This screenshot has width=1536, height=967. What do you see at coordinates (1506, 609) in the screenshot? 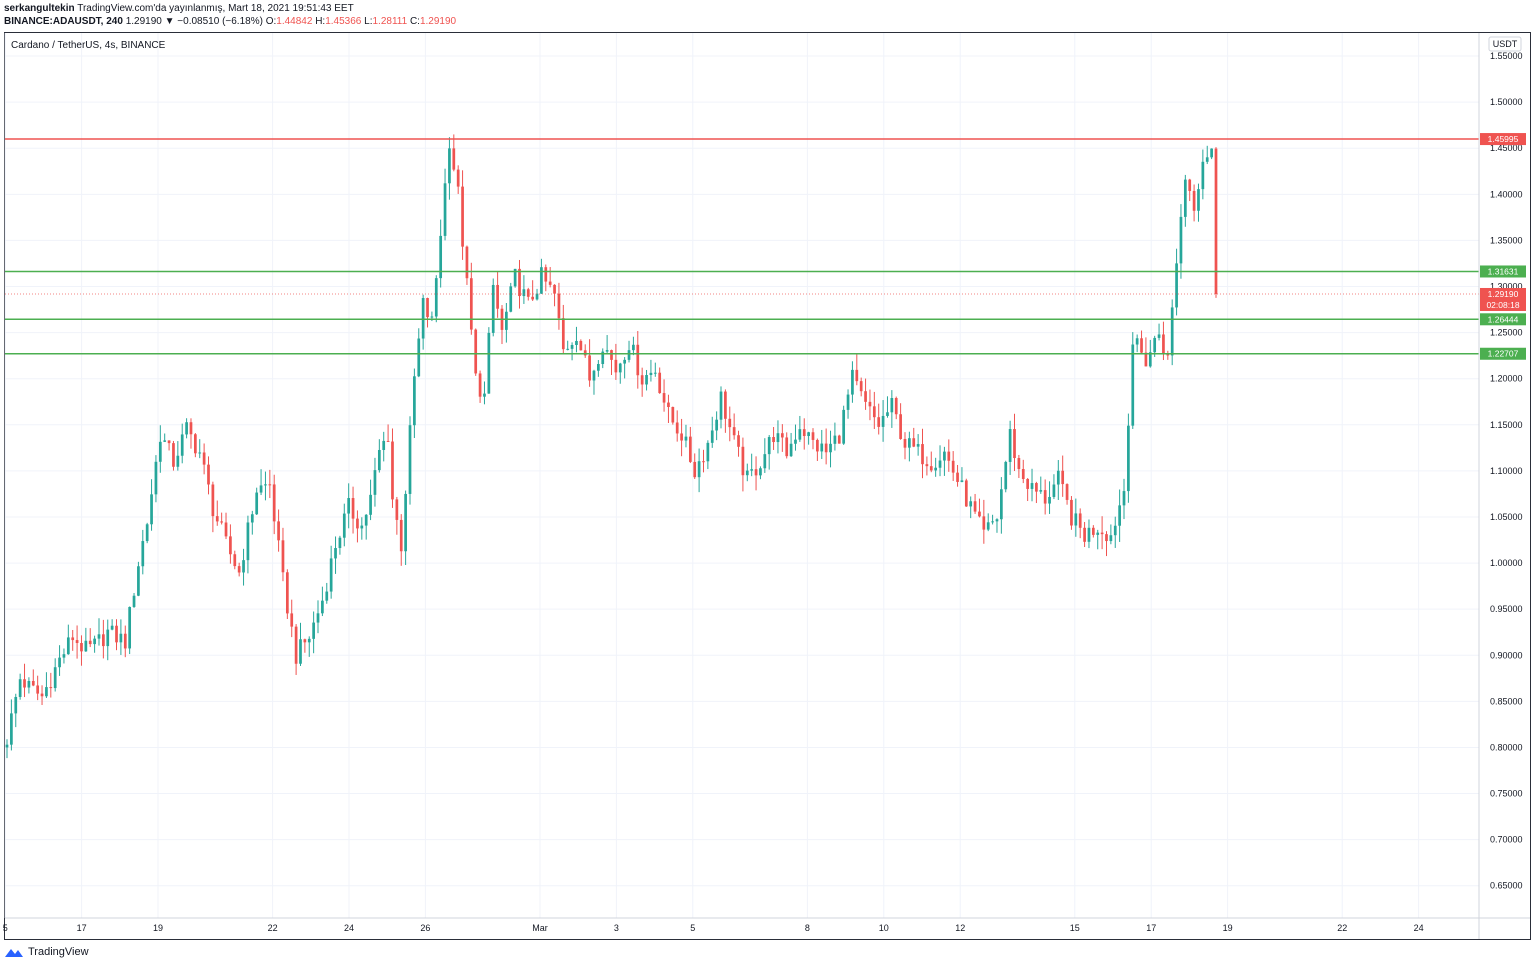
I see `price-tick-label: 0.95000` at bounding box center [1506, 609].